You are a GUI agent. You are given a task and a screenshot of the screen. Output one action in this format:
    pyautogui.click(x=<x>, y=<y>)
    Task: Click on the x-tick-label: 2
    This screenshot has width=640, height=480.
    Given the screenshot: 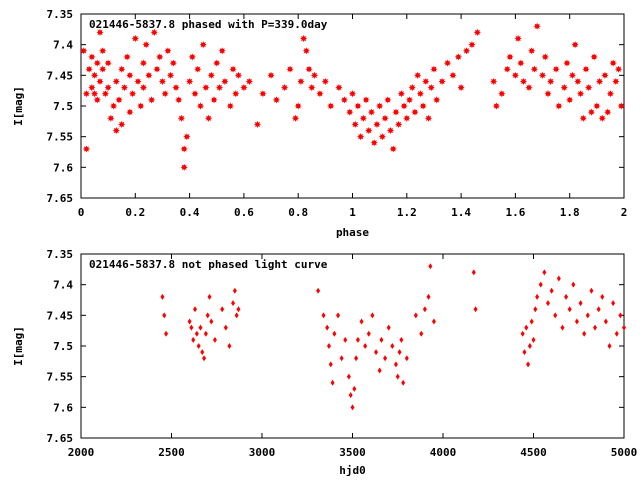 What is the action you would take?
    pyautogui.click(x=624, y=212)
    